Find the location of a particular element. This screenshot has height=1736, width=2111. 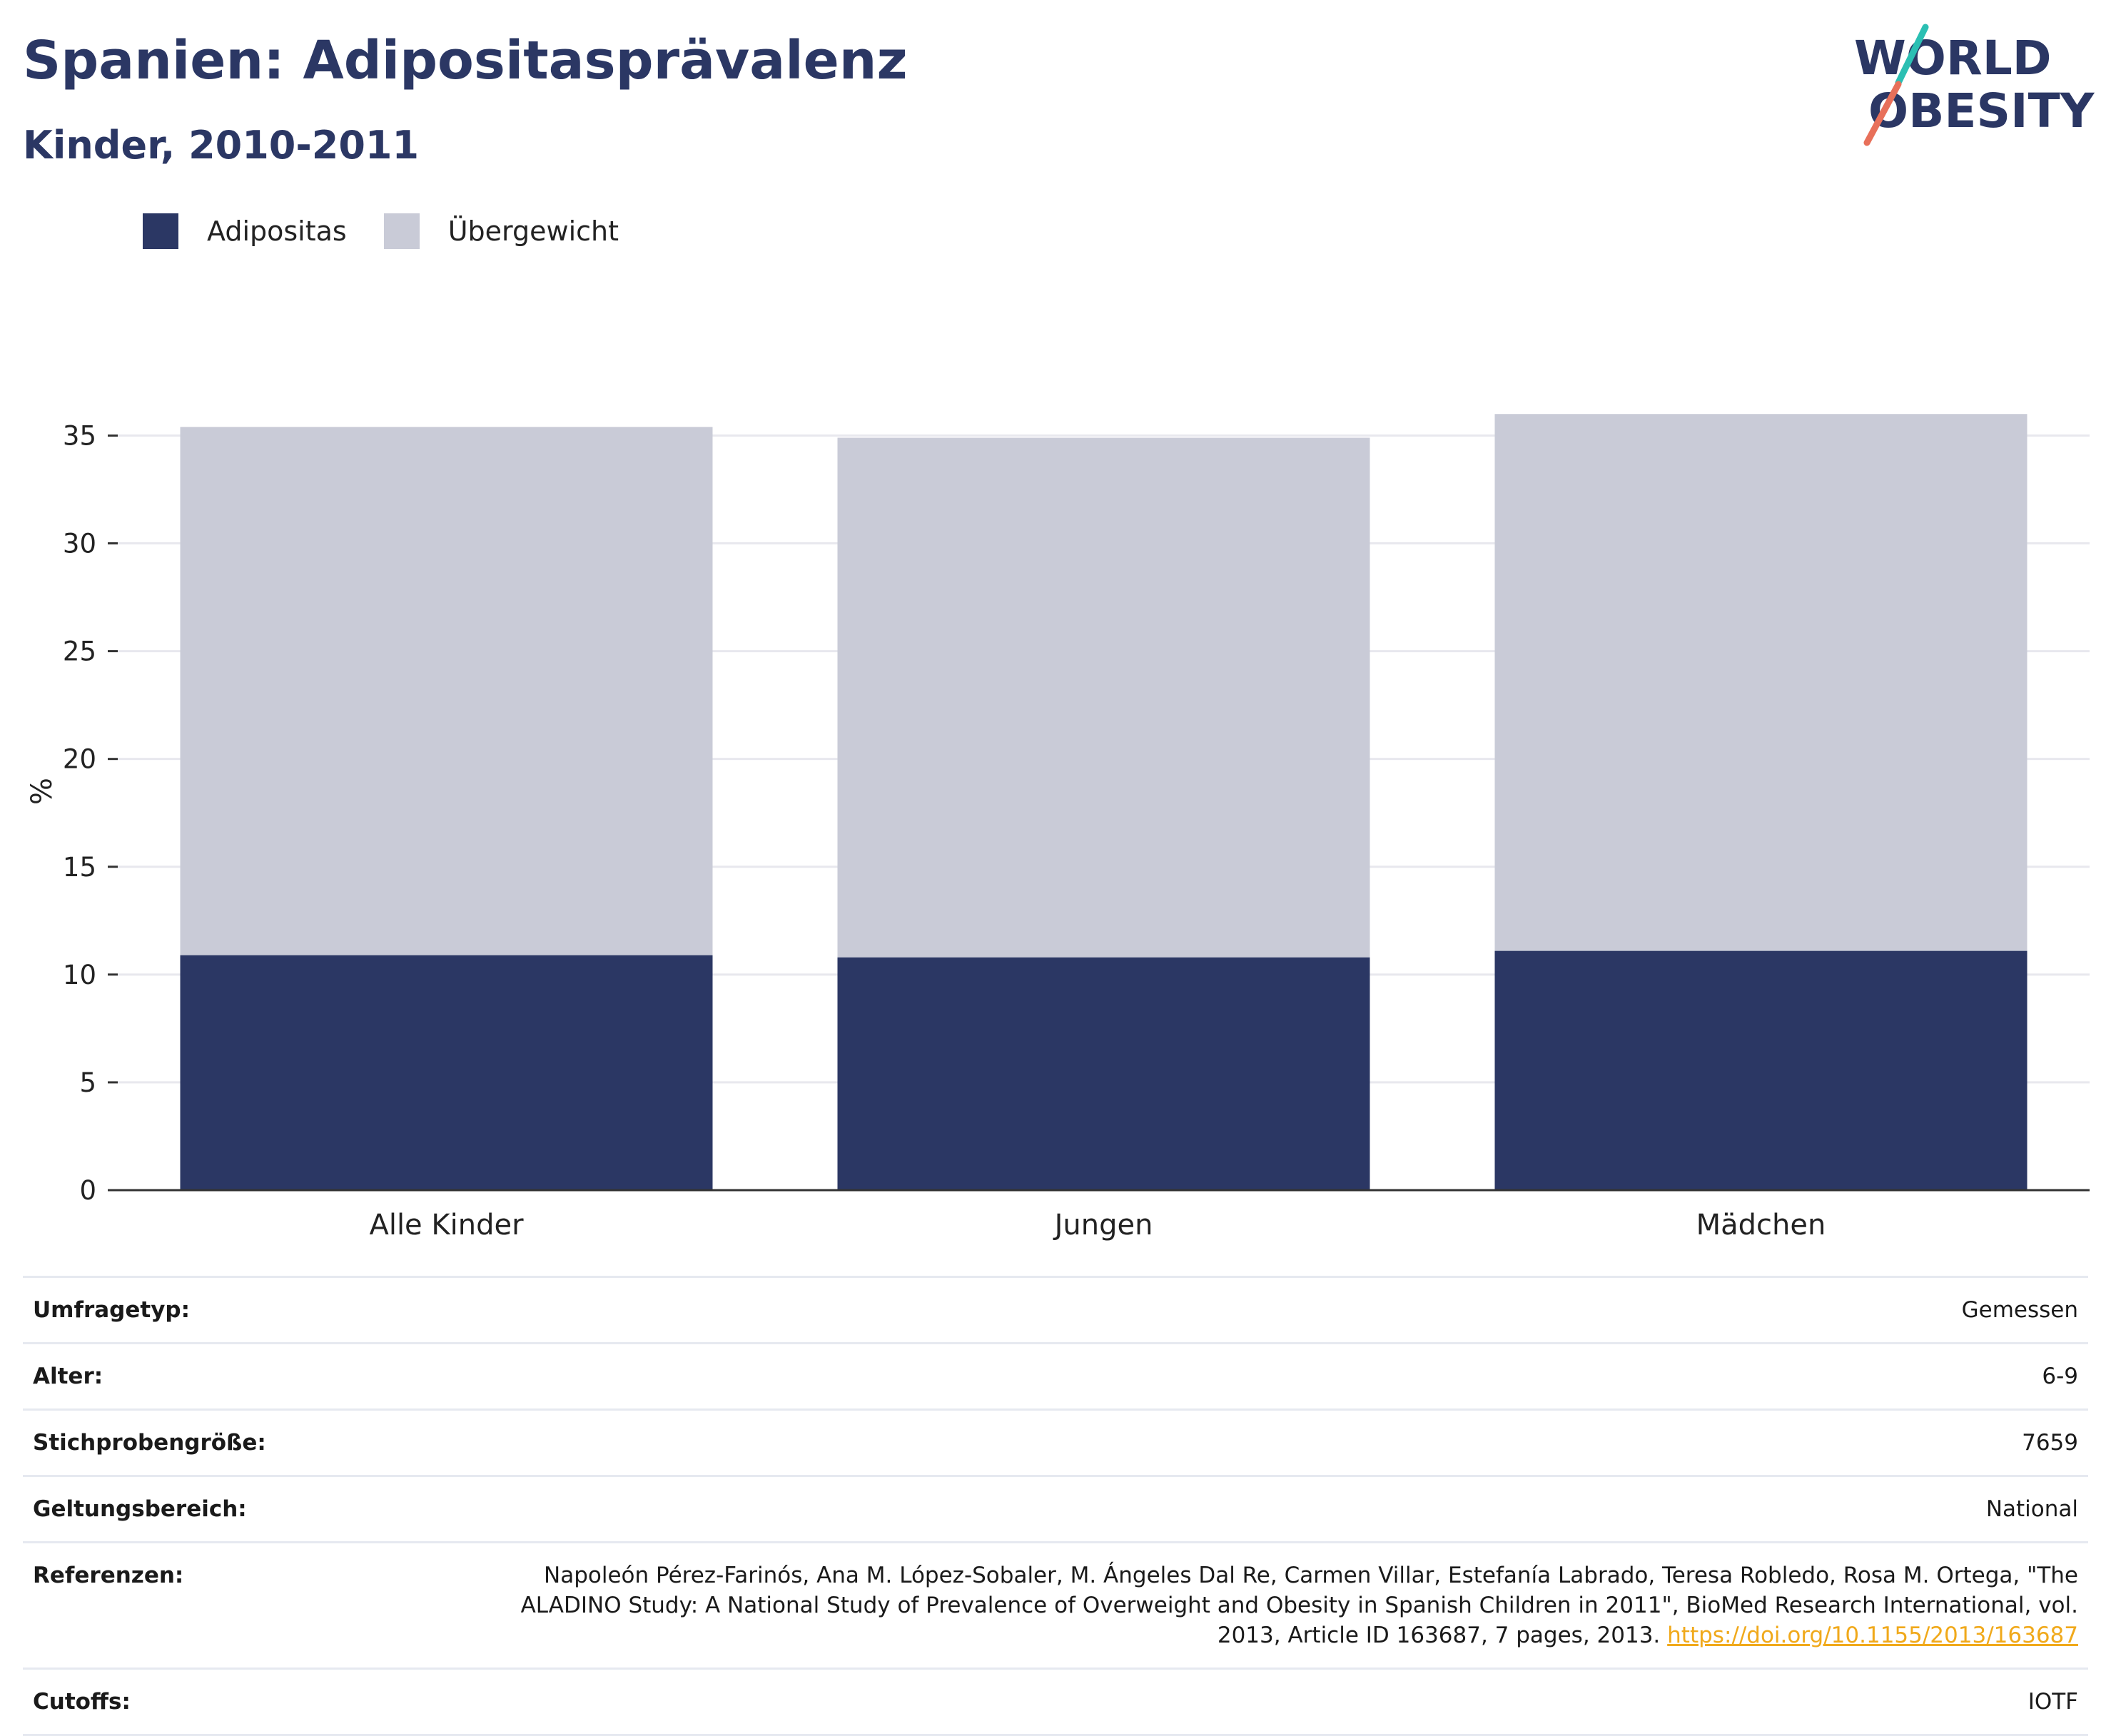

info-row-survey-type: Umfragetyp: Gemessen is located at coordinates (1055, 1310).